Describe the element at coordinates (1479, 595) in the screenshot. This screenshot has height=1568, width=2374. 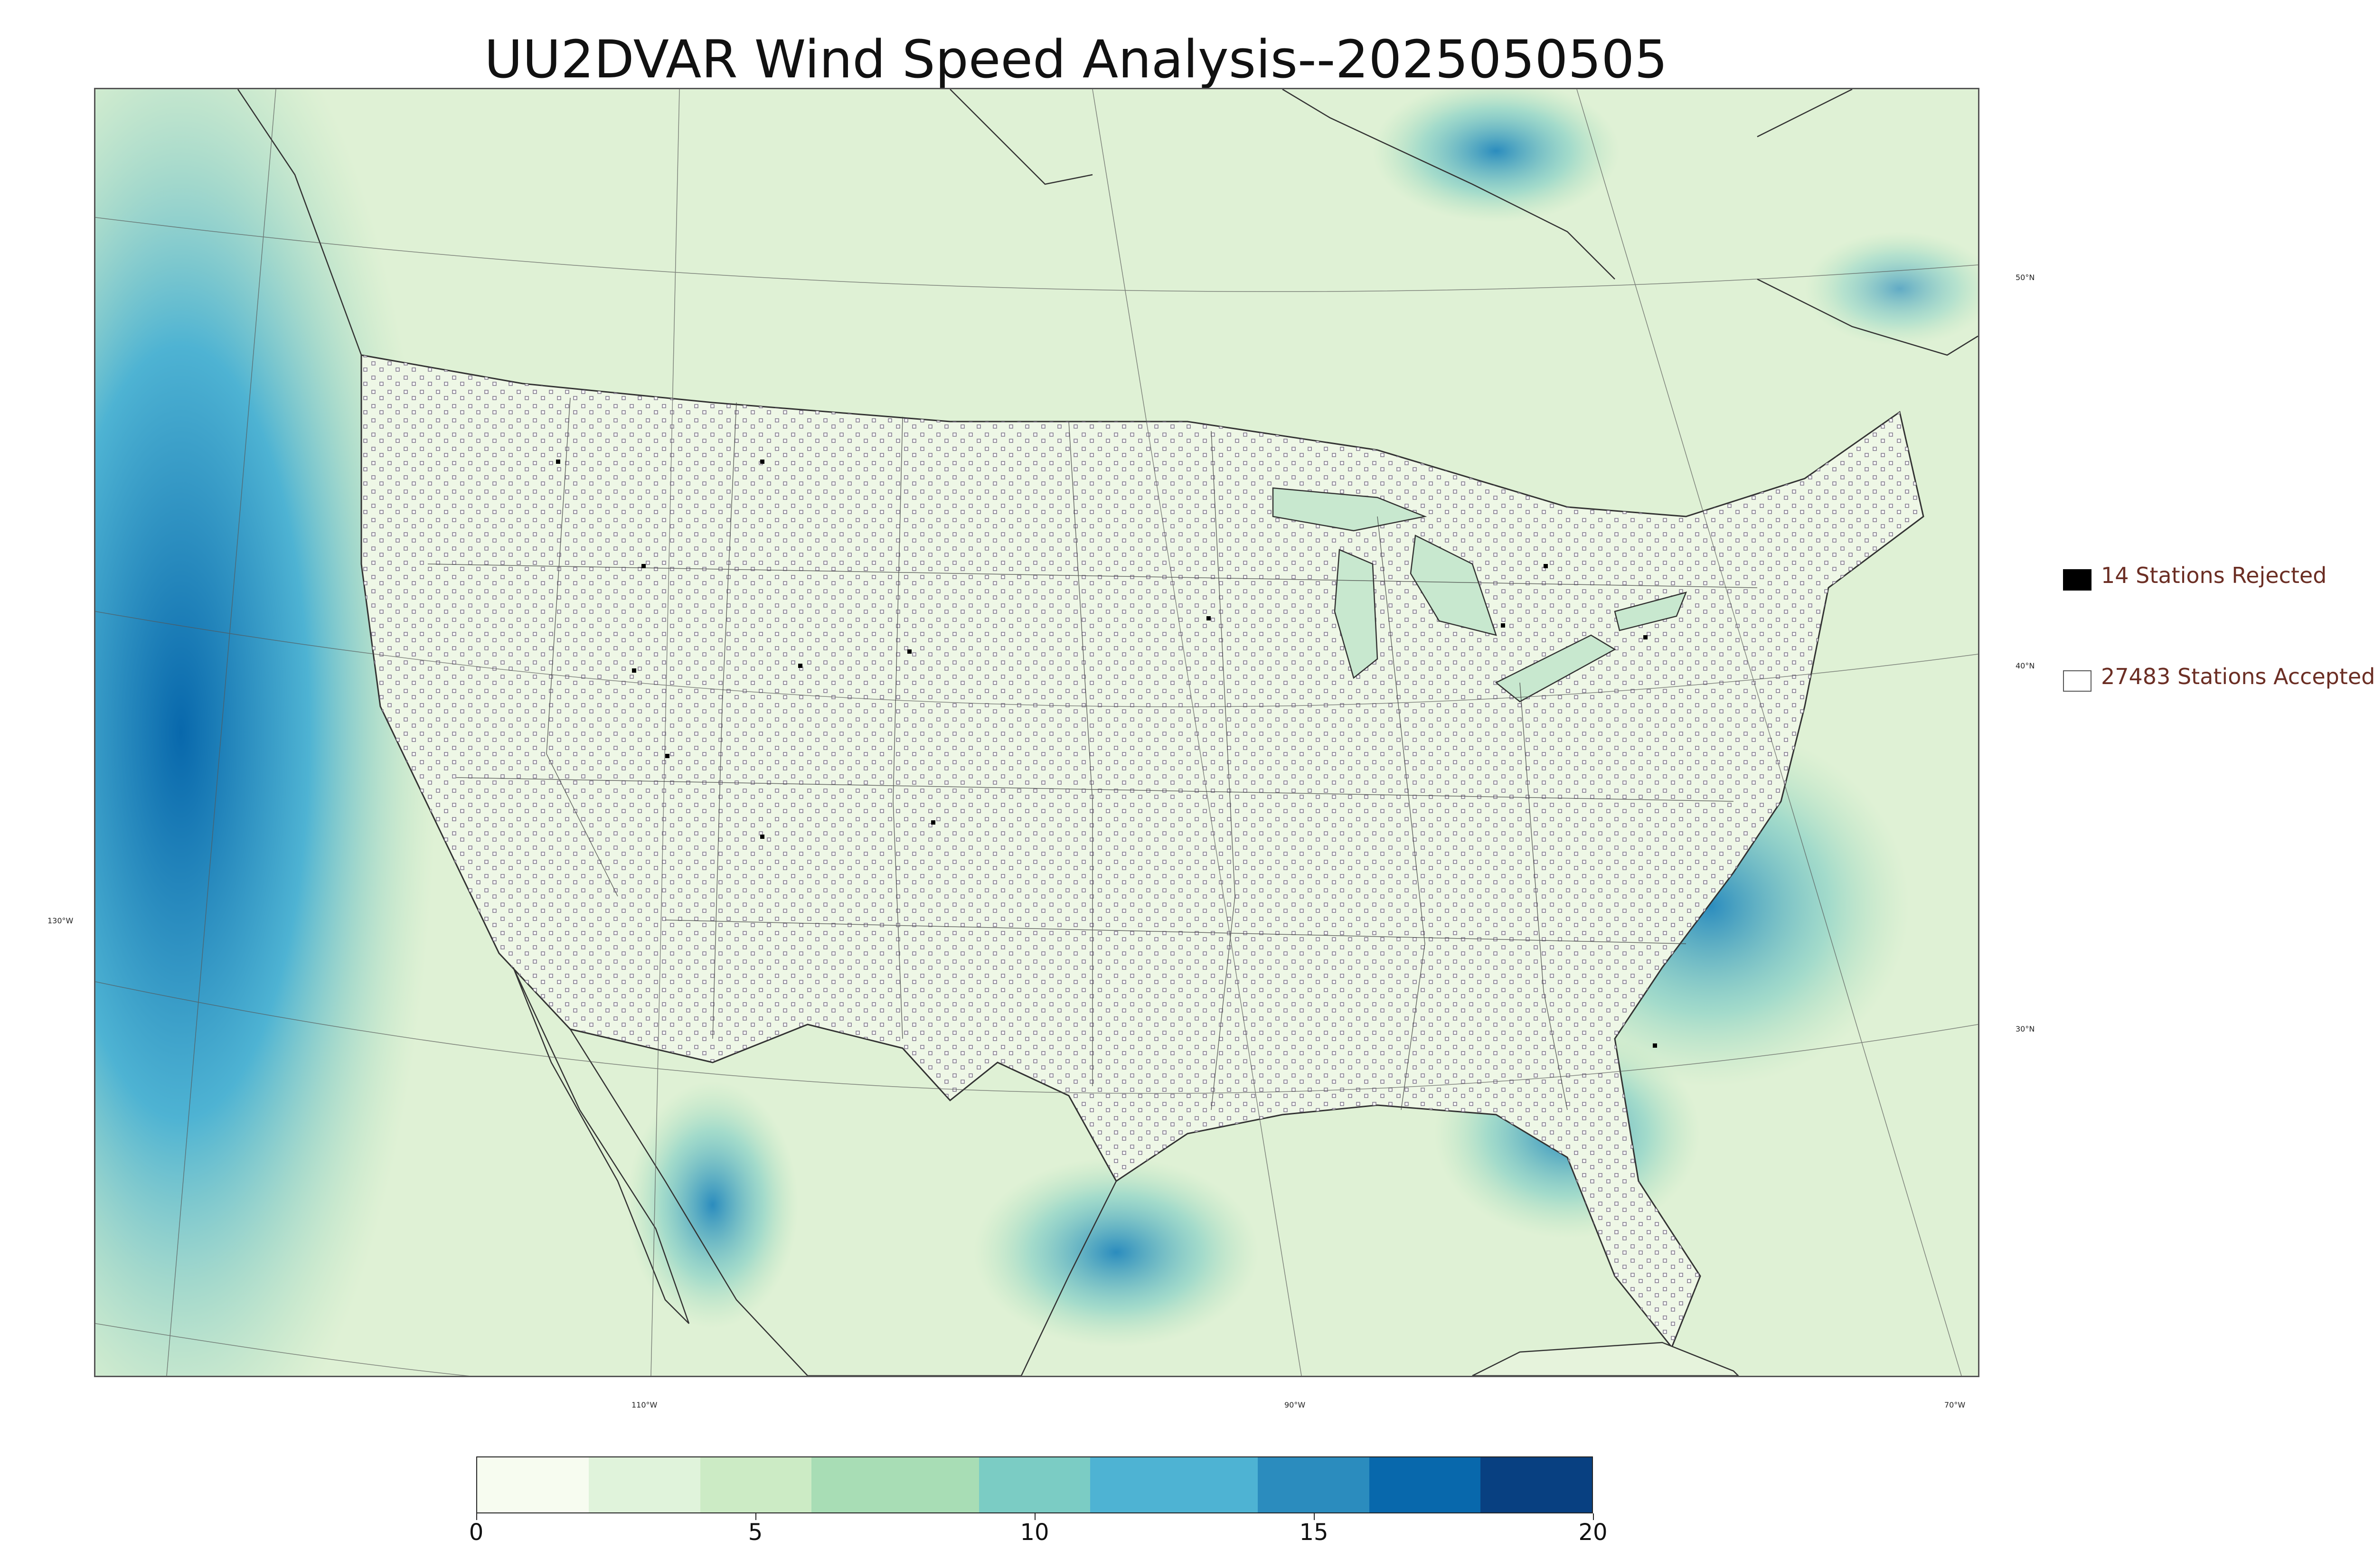
I see `great-lakes` at that location.